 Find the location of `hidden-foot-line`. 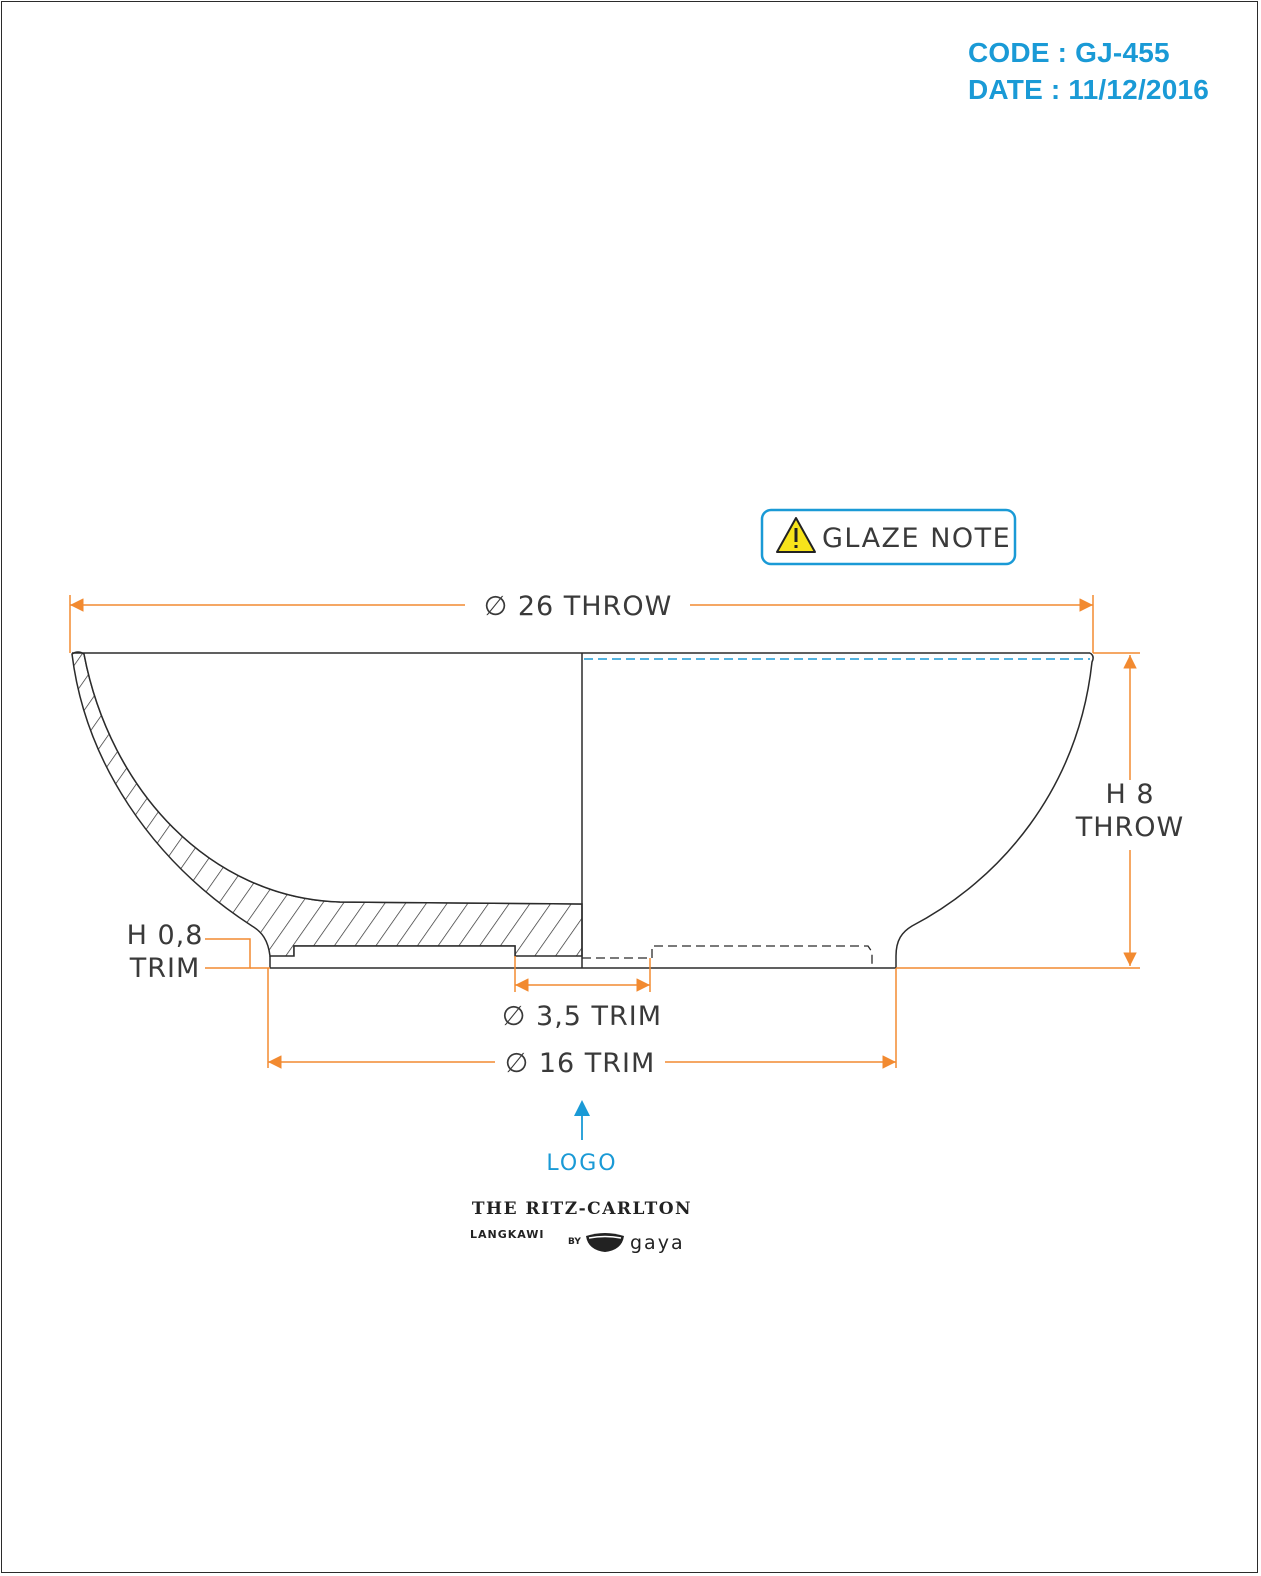

hidden-foot-line is located at coordinates (727, 956).